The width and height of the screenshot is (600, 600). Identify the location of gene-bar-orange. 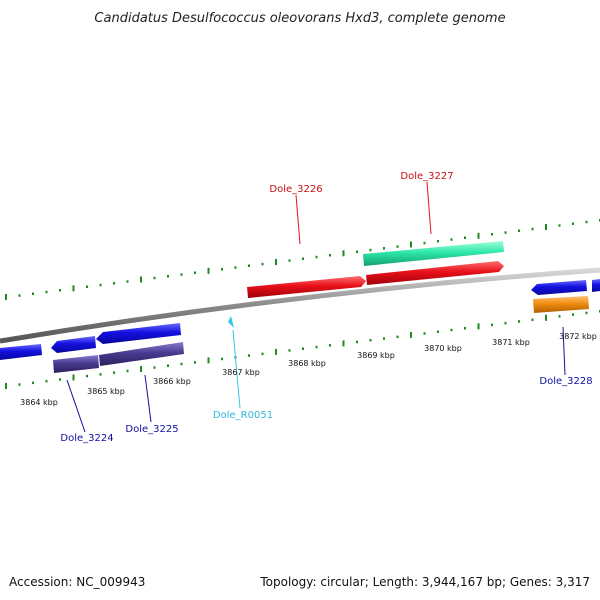
(561, 304).